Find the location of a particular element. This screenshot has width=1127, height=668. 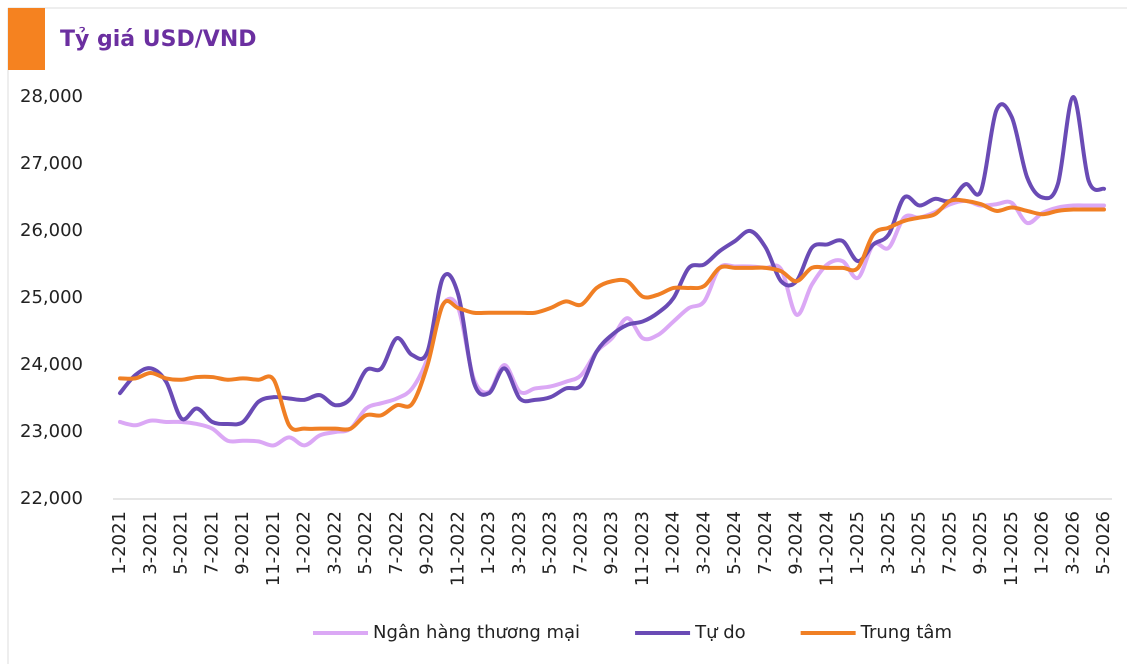

x-tick-label: 5-2025 is located at coordinates (919, 543).